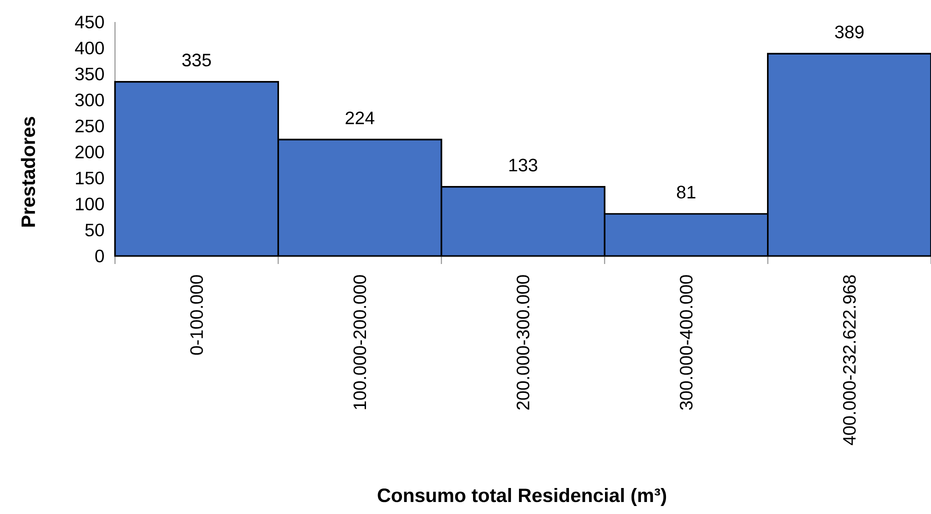  I want to click on y-tick-label: 450, so click(89, 22).